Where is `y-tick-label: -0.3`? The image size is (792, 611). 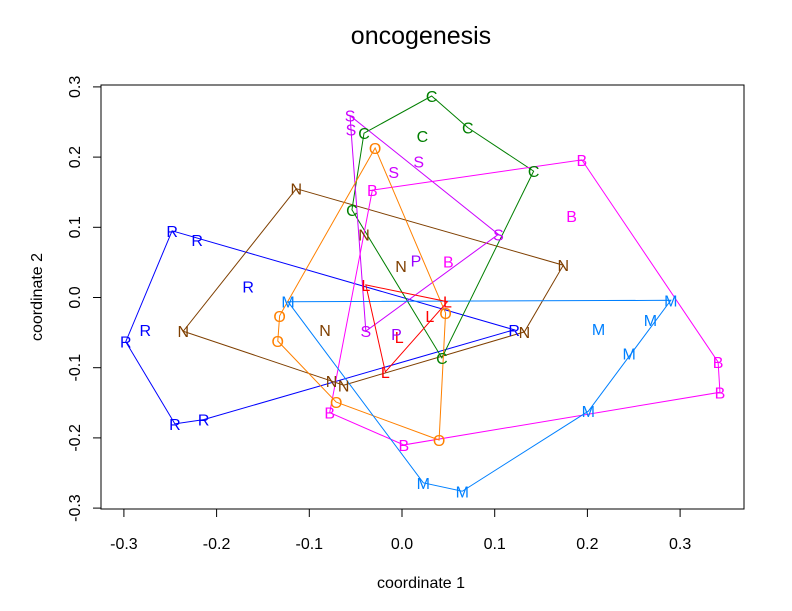 y-tick-label: -0.3 is located at coordinates (75, 508).